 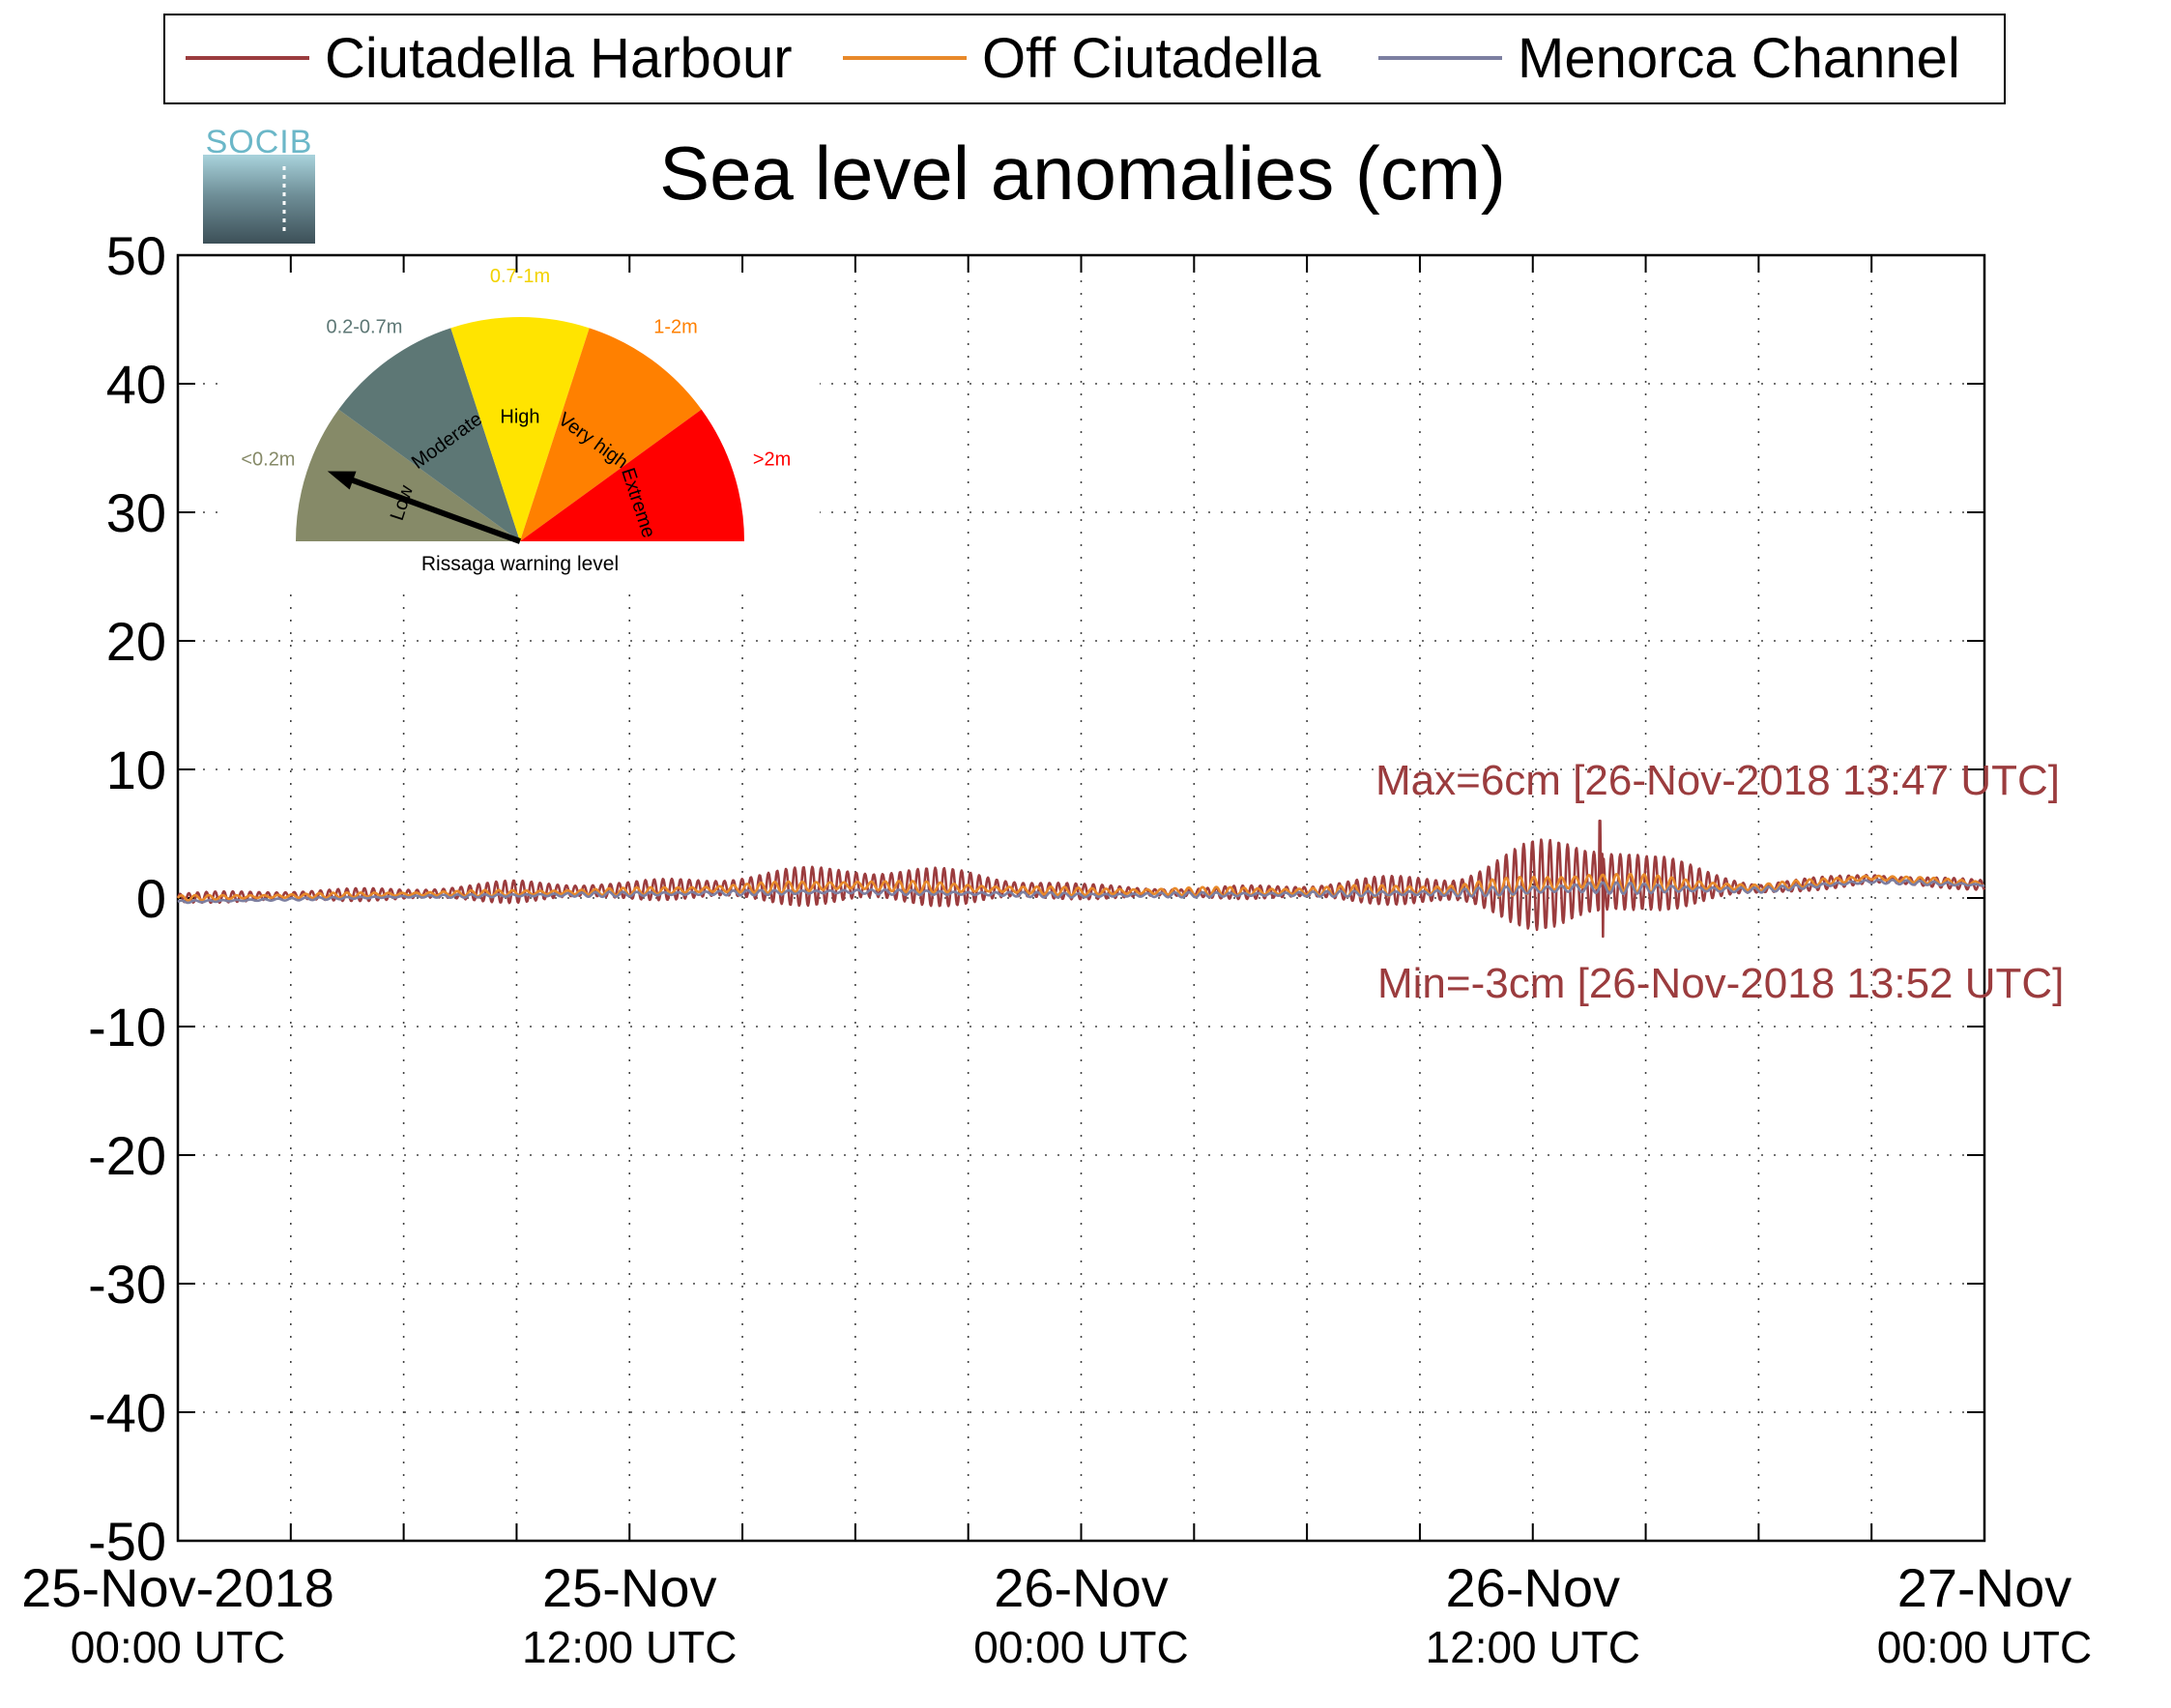 What do you see at coordinates (1151, 58) in the screenshot?
I see `legend-label-off-ciutadella: Off Ciutadella` at bounding box center [1151, 58].